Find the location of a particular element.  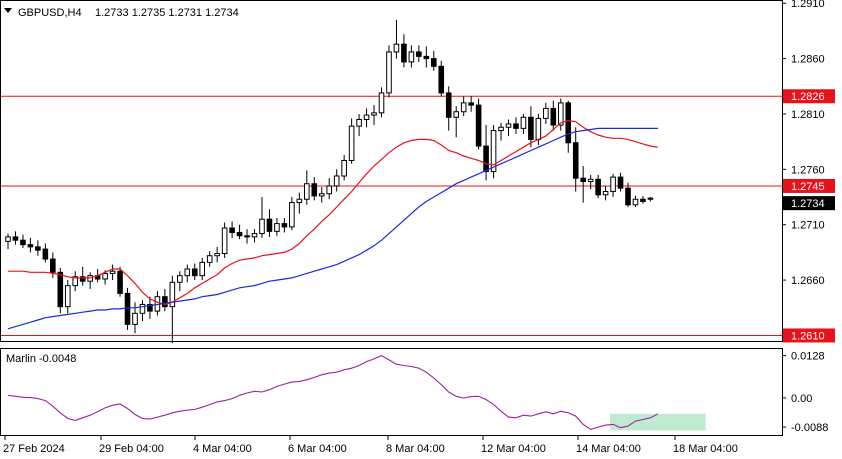

level-price-tag-label: 1.2610 is located at coordinates (808, 336).